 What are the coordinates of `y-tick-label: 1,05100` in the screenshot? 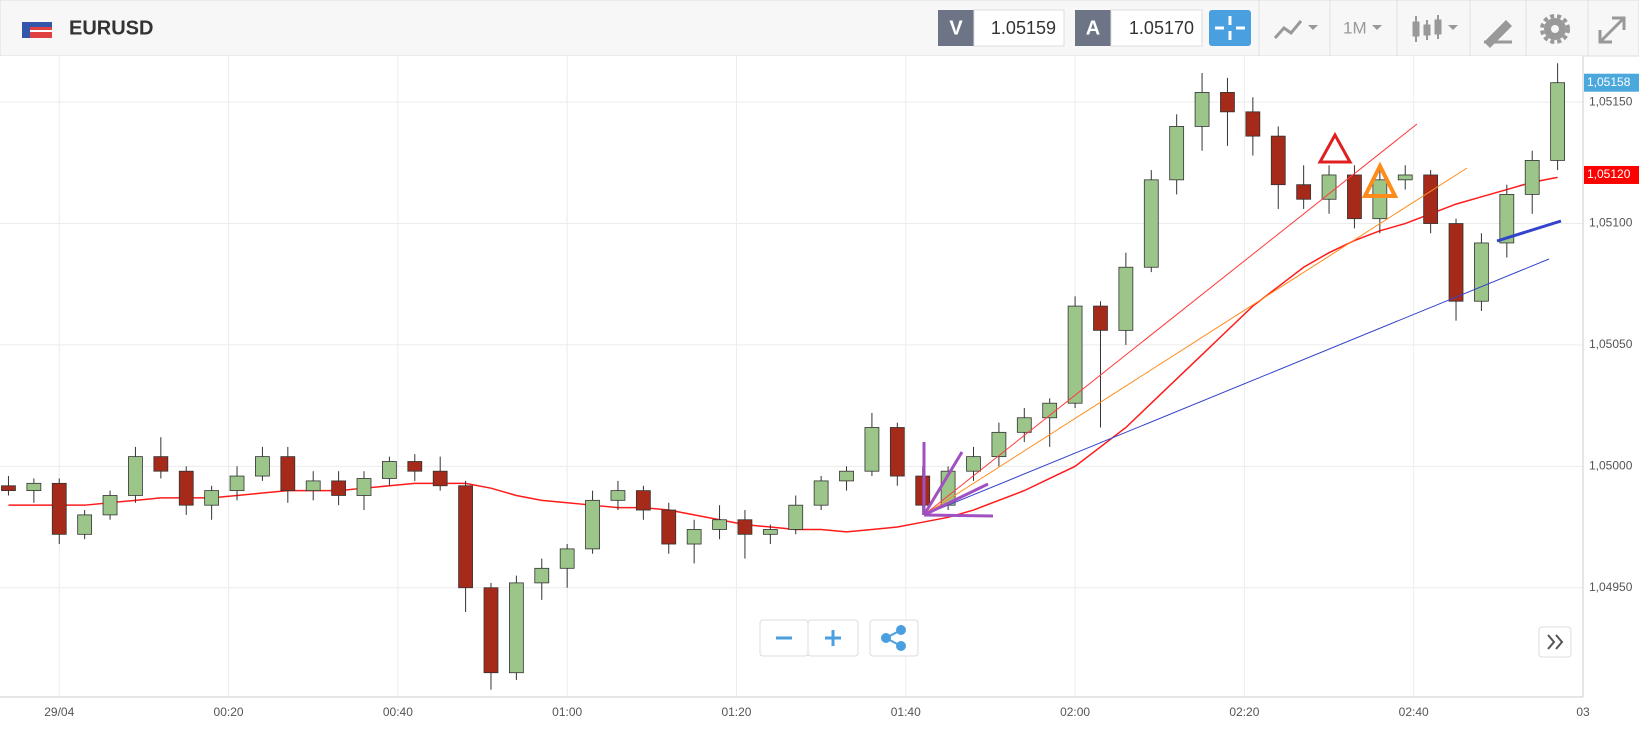 It's located at (1611, 223).